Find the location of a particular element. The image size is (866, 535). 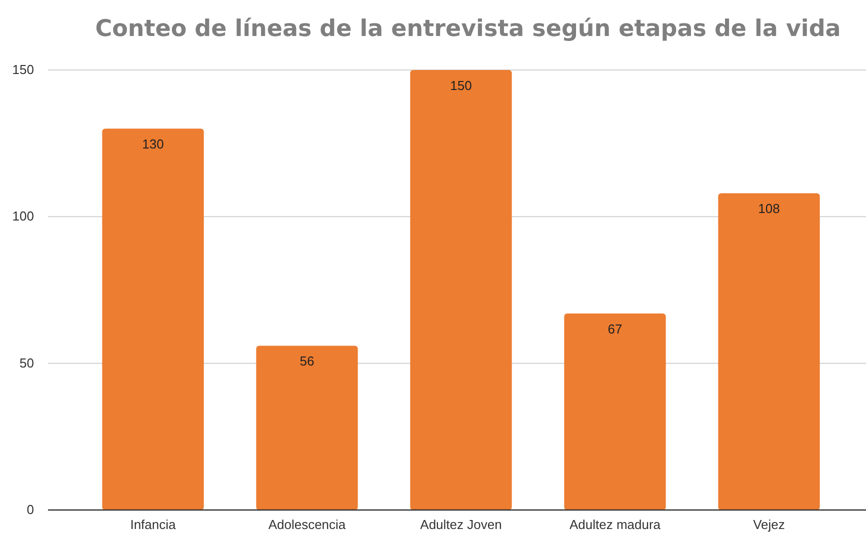

x-tick-label: Adultez madura is located at coordinates (615, 524).